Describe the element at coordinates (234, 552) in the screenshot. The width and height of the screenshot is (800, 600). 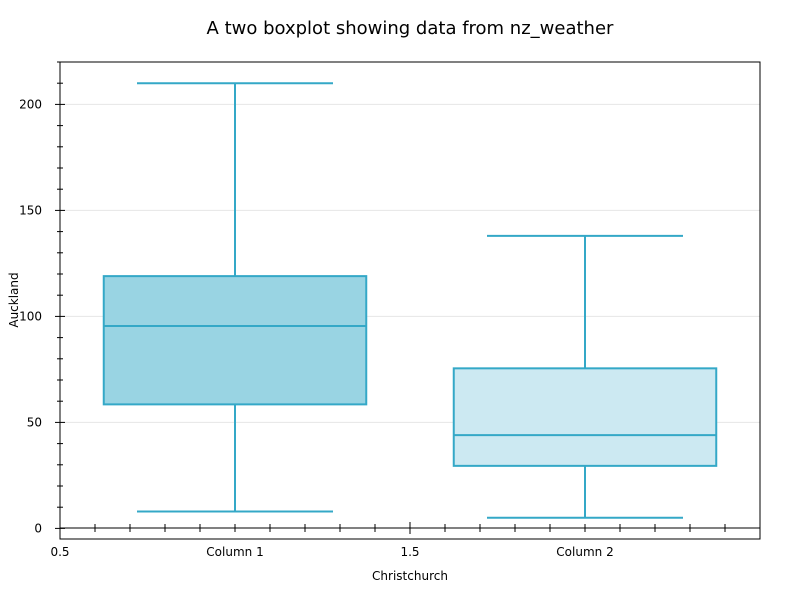
I see `x-tick-label: Column 1` at that location.